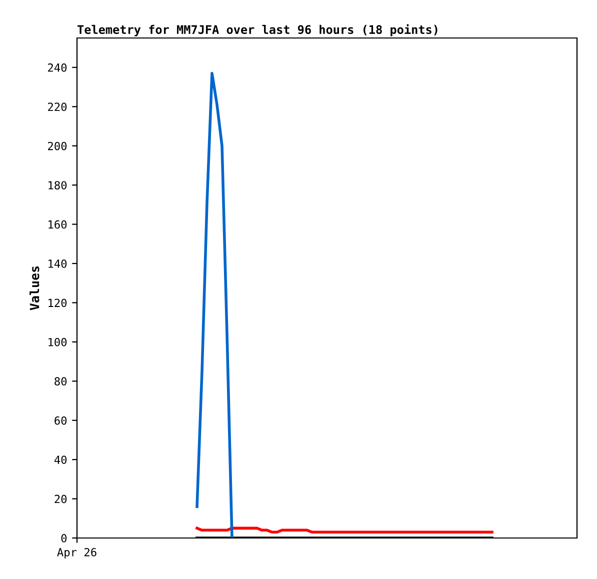 The image size is (597, 579). Describe the element at coordinates (60, 381) in the screenshot. I see `y-tick-label: 80` at that location.